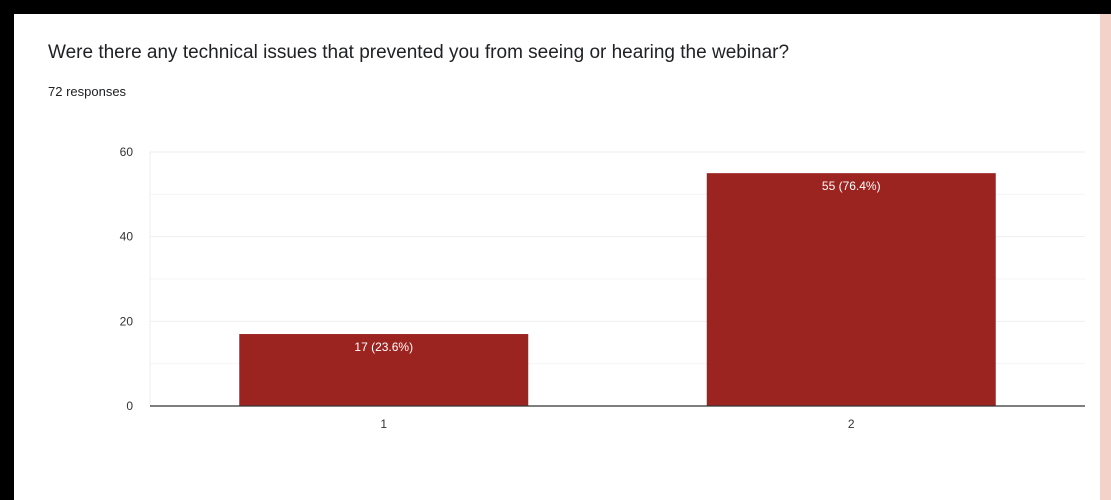 The width and height of the screenshot is (1111, 500). Describe the element at coordinates (87, 91) in the screenshot. I see `response-count: 72 responses` at that location.